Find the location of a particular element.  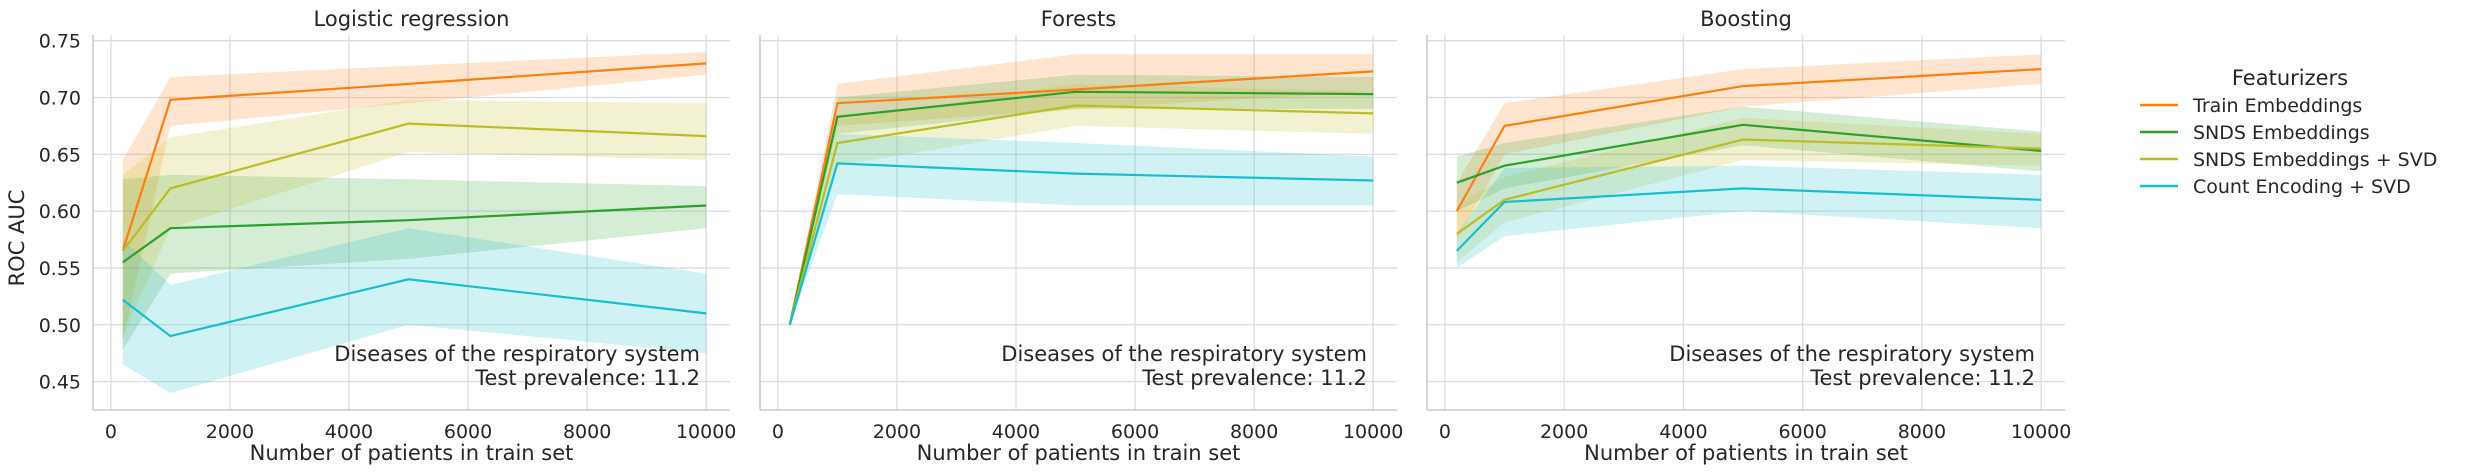

panel-title: Forests is located at coordinates (1078, 19).